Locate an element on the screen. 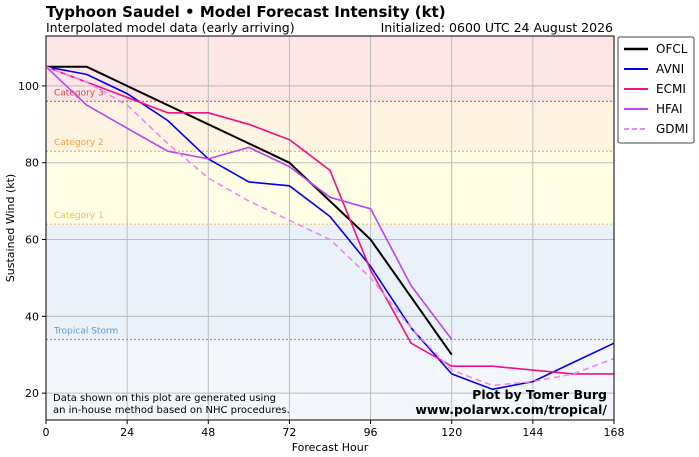 This screenshot has width=699, height=457. credit-line-1: Plot by Tomer Burg is located at coordinates (539, 394).